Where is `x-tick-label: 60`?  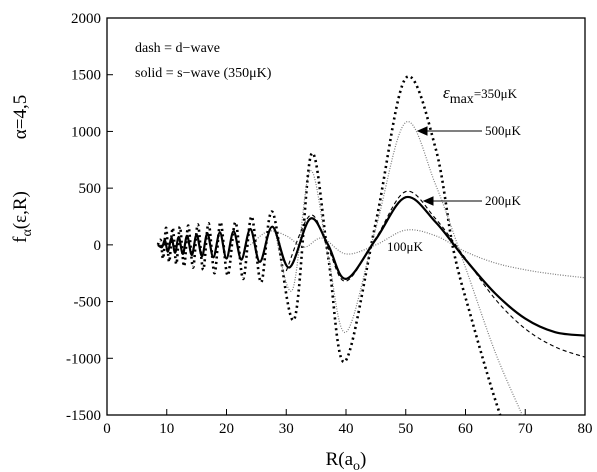
x-tick-label: 60 is located at coordinates (465, 429).